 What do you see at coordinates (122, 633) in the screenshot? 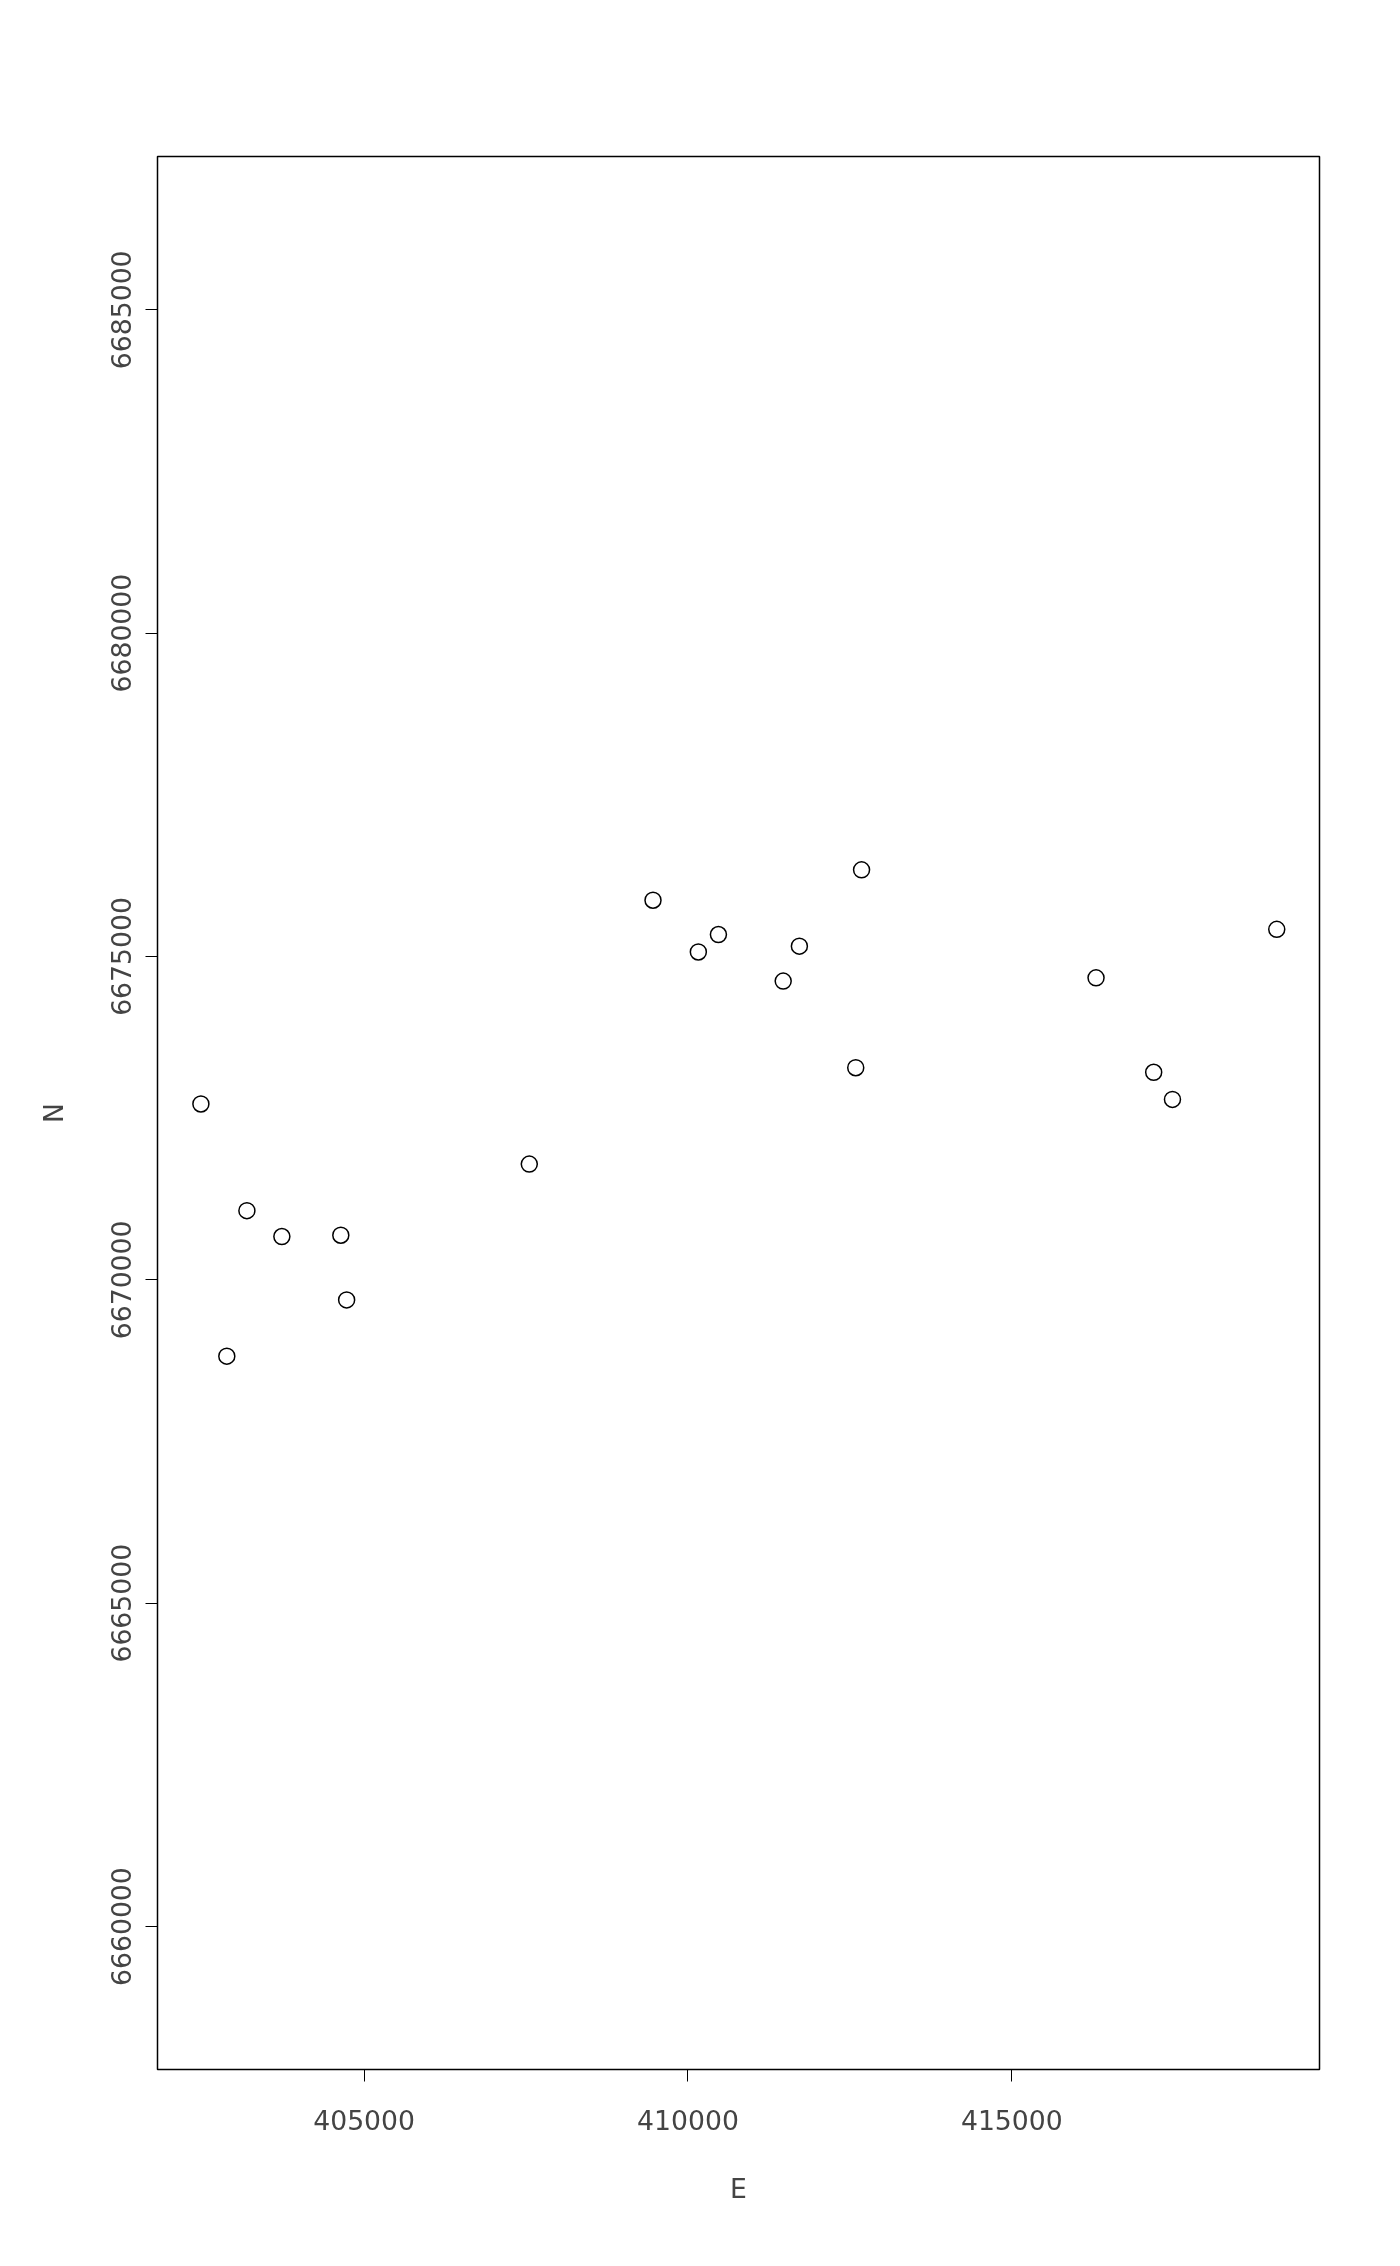
I see `y-tick-label: 6680000` at bounding box center [122, 633].